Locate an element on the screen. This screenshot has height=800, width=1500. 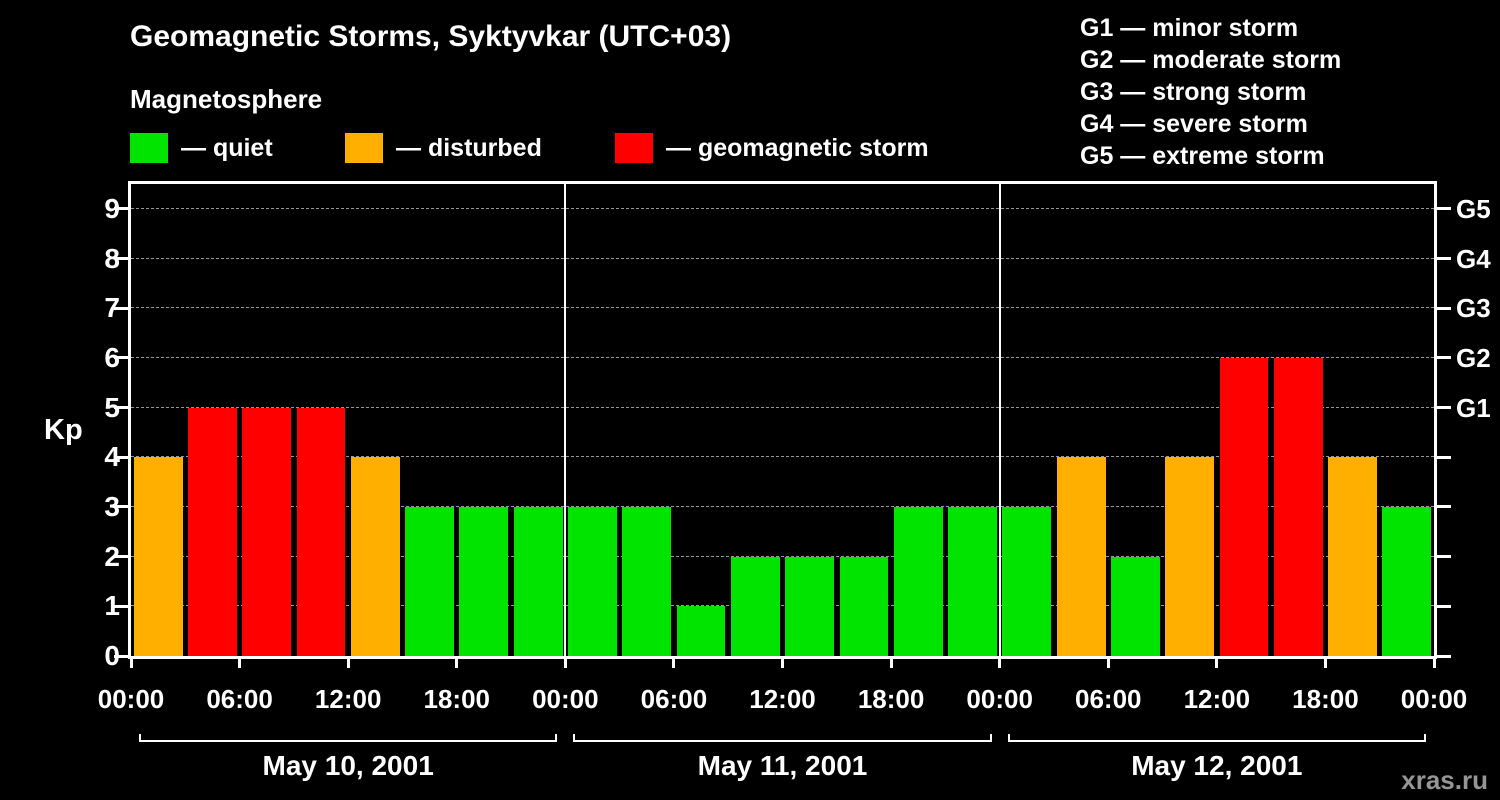
day-group: May 10, 2001 is located at coordinates (348, 758).